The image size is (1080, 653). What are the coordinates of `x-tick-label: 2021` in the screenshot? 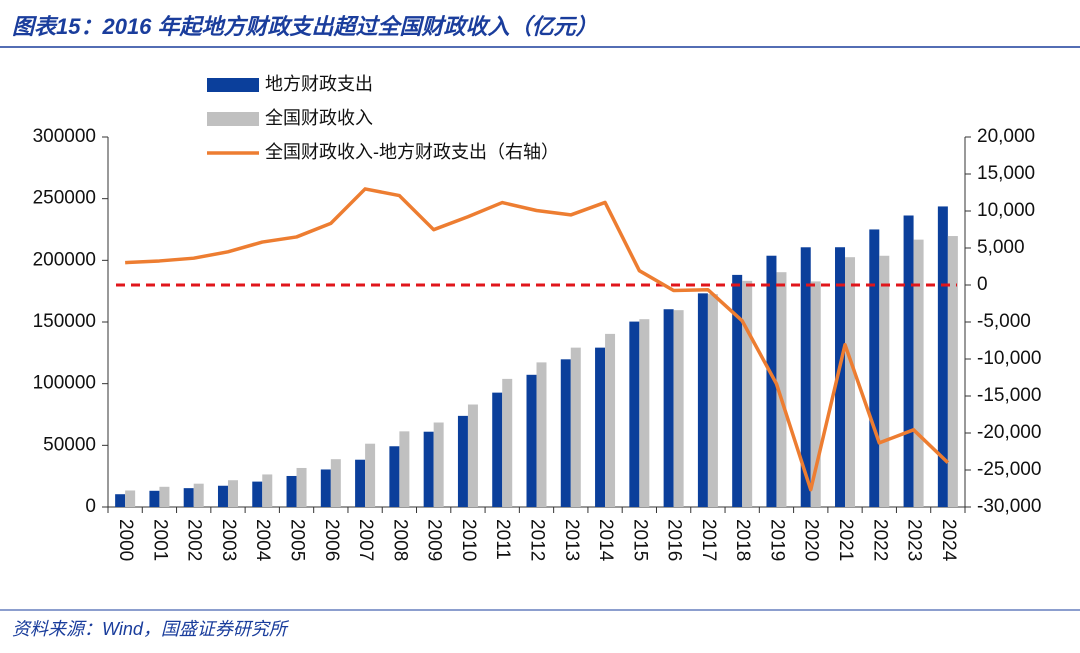 It's located at (845, 540).